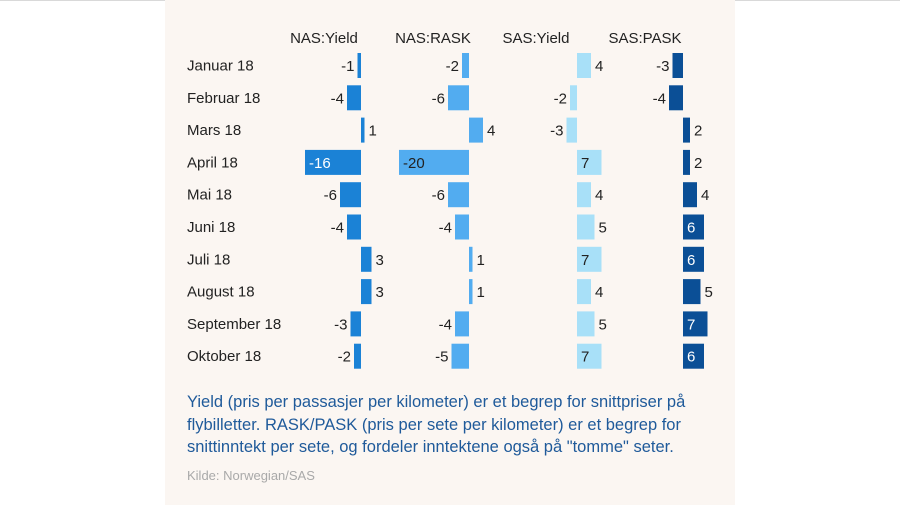  What do you see at coordinates (211, 227) in the screenshot?
I see `category-label: Juni 18` at bounding box center [211, 227].